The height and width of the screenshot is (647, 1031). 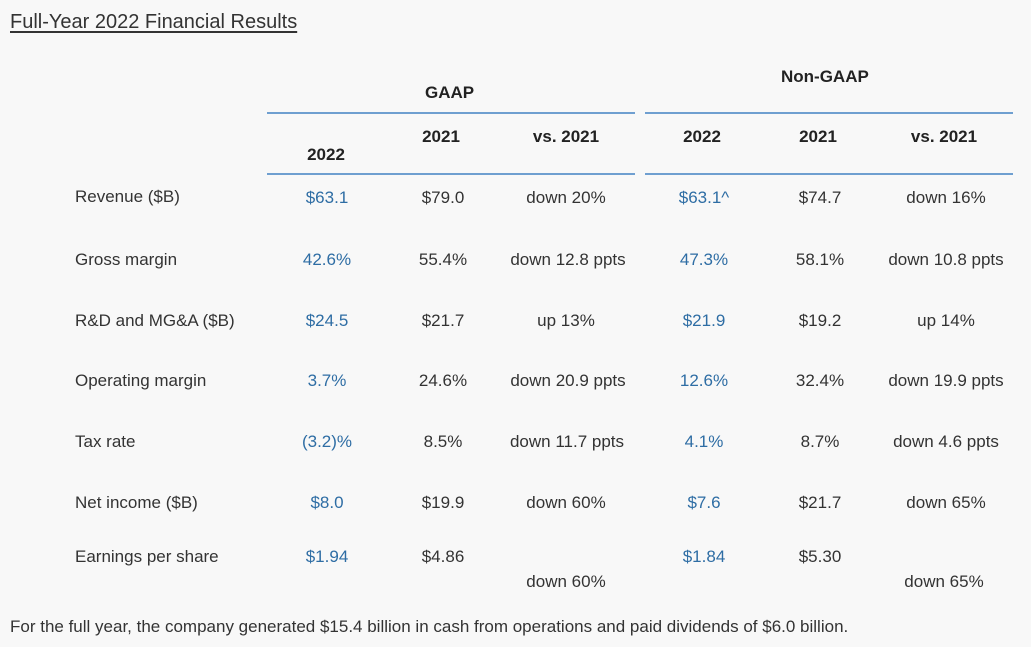 I want to click on table-cell: $19.2, so click(x=820, y=320).